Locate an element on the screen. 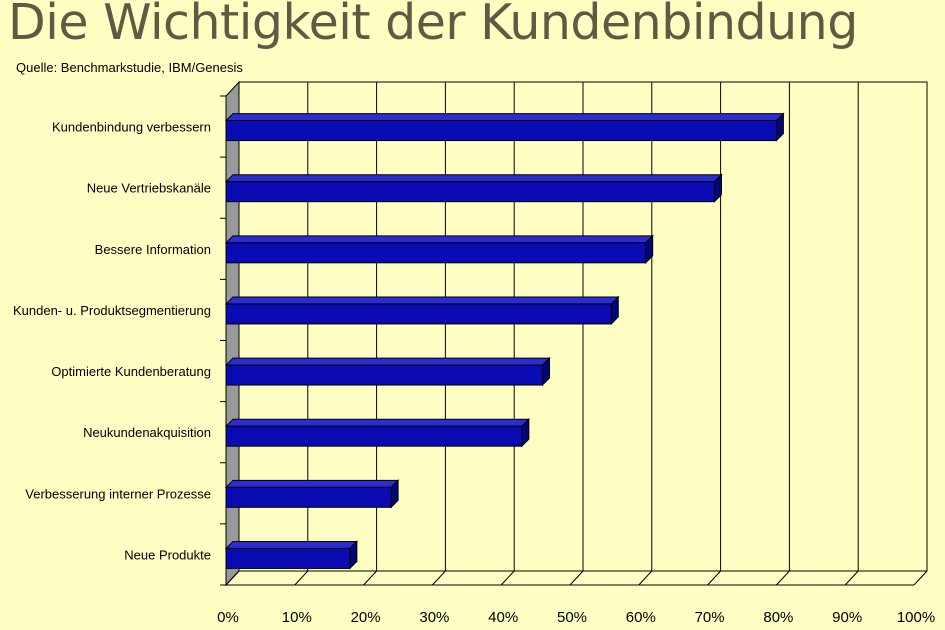  x-tick-label: 80% is located at coordinates (778, 617).